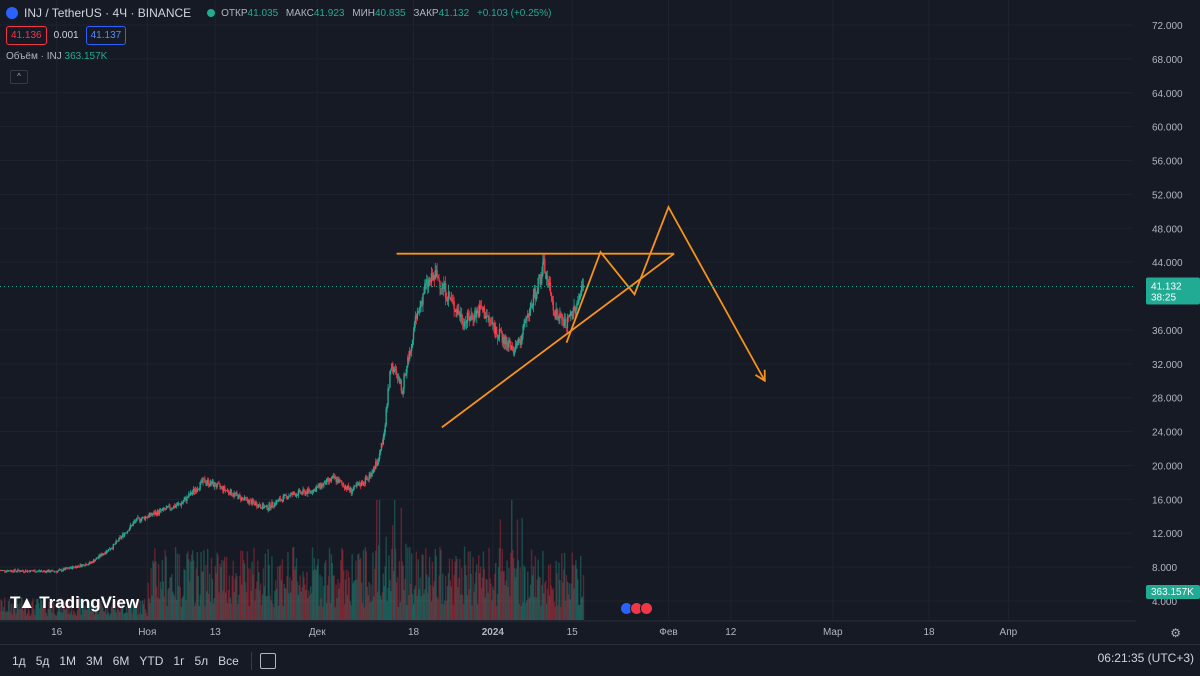 The height and width of the screenshot is (676, 1200). Describe the element at coordinates (267, 660) in the screenshot. I see `calendar-icon` at that location.